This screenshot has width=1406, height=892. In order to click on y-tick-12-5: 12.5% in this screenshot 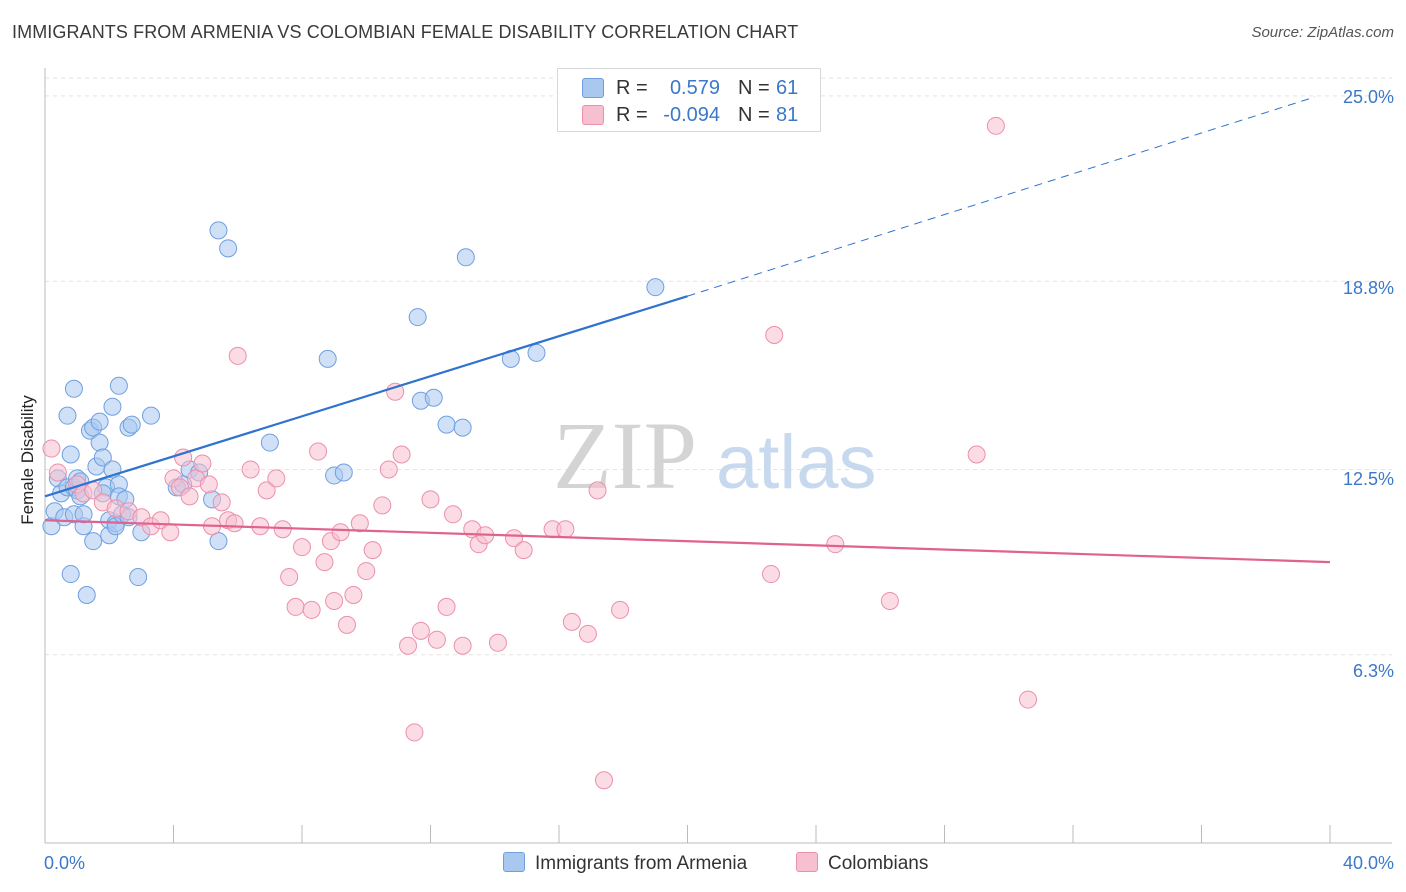, I will do `click(1368, 479)`.